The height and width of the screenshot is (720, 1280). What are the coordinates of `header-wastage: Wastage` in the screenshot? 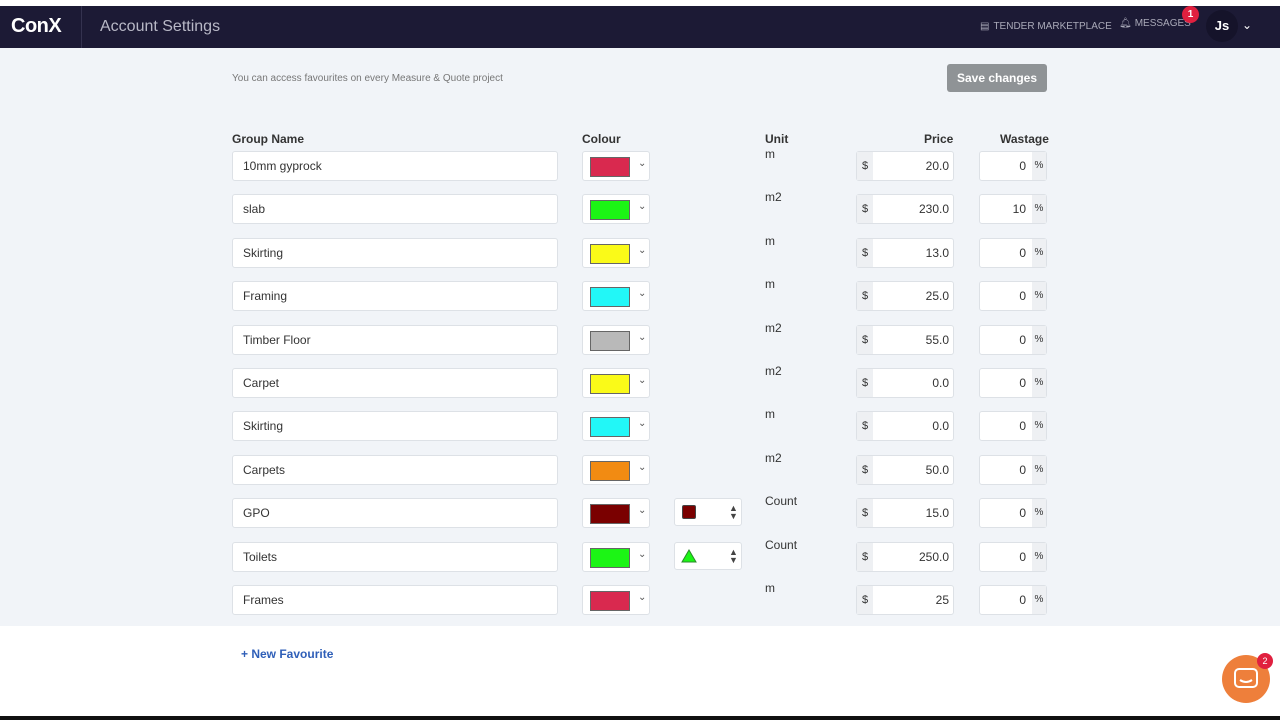 It's located at (1024, 139).